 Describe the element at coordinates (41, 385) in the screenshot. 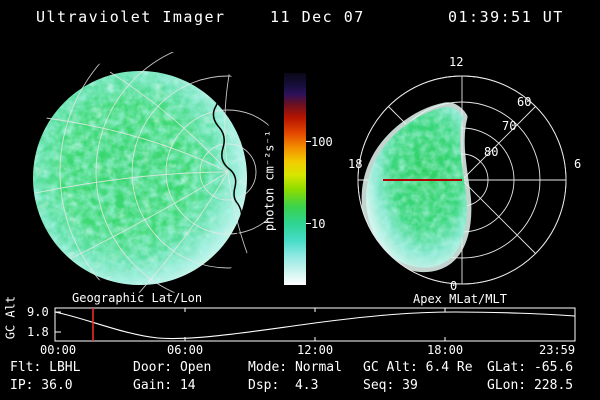

I see `status-ip: IP: 36.0` at that location.